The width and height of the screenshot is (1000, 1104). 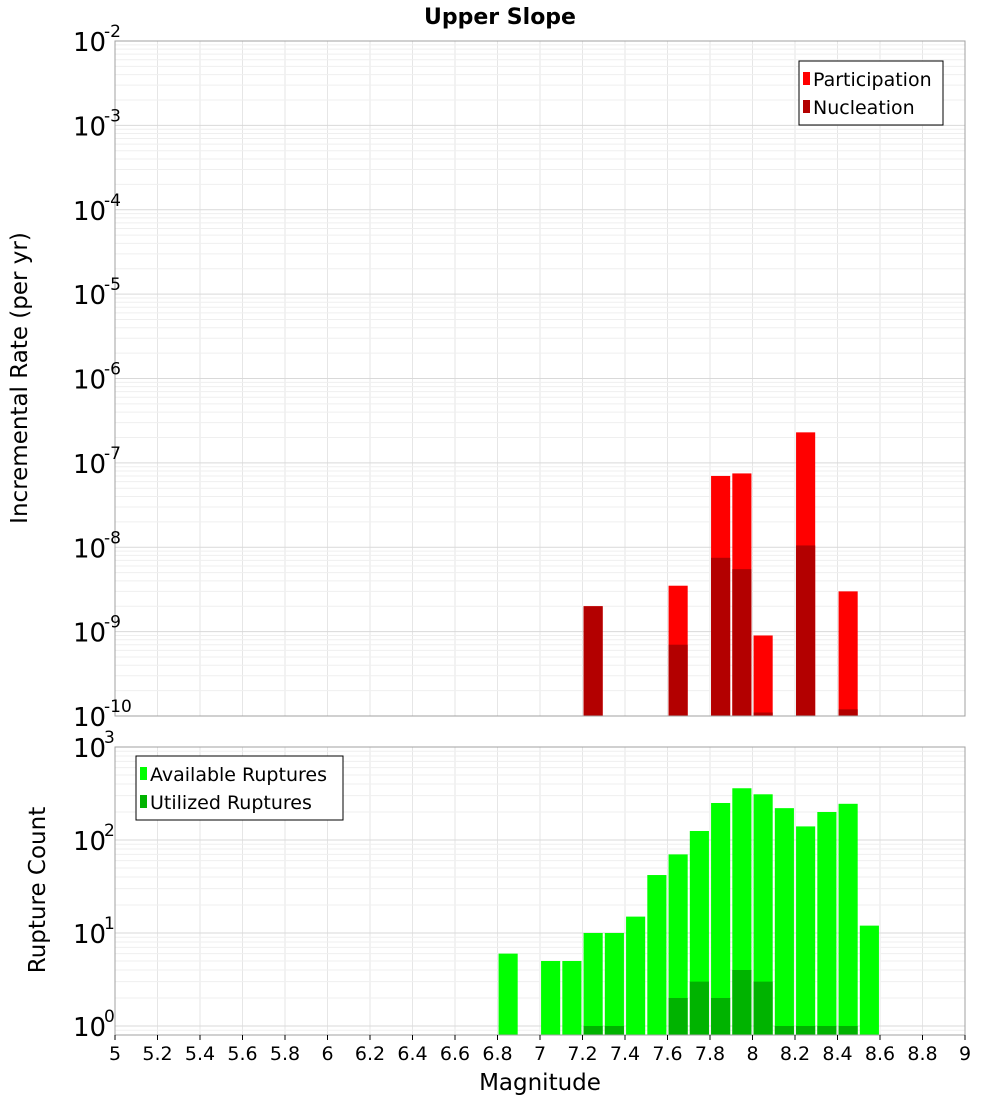 I want to click on x-tick-label: 5.8, so click(x=285, y=1054).